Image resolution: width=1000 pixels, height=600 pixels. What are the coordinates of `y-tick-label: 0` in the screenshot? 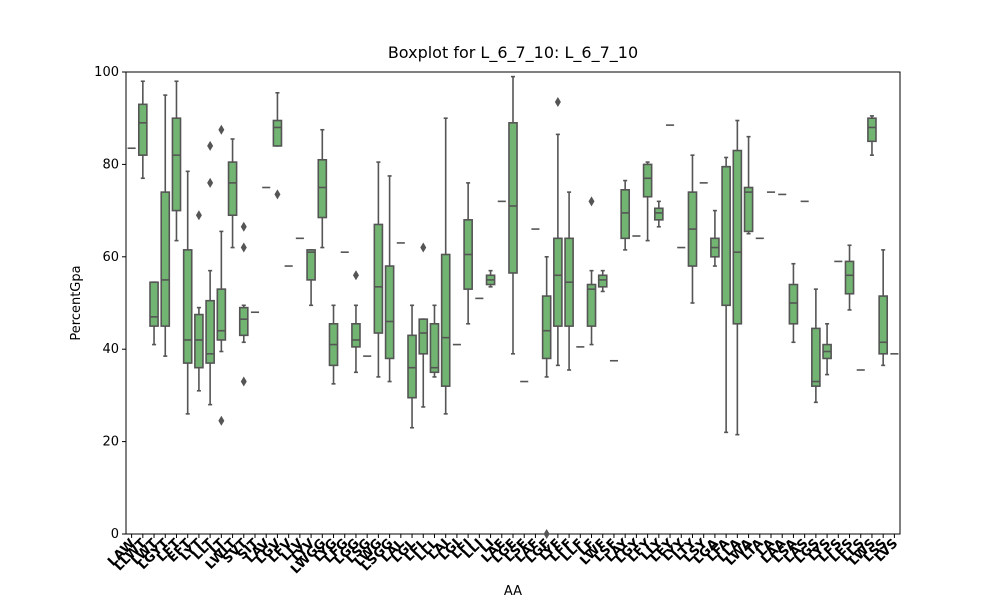 It's located at (115, 534).